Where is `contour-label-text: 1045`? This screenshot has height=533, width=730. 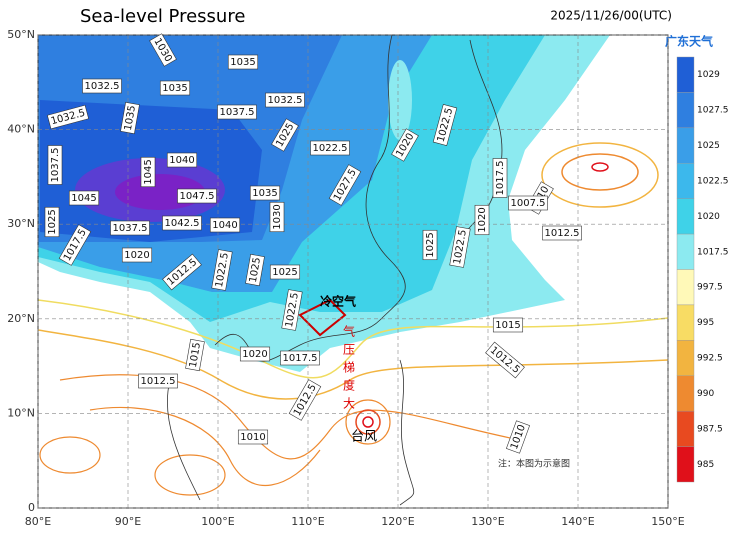
contour-label-text: 1045 is located at coordinates (83, 198).